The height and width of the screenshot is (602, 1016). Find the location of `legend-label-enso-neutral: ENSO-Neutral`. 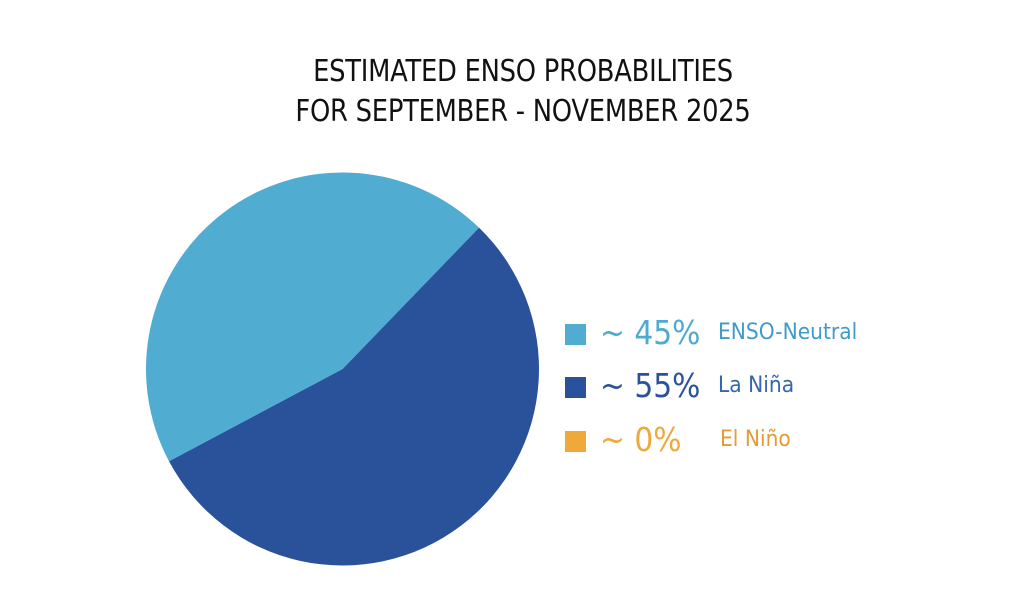

legend-label-enso-neutral: ENSO-Neutral is located at coordinates (788, 332).